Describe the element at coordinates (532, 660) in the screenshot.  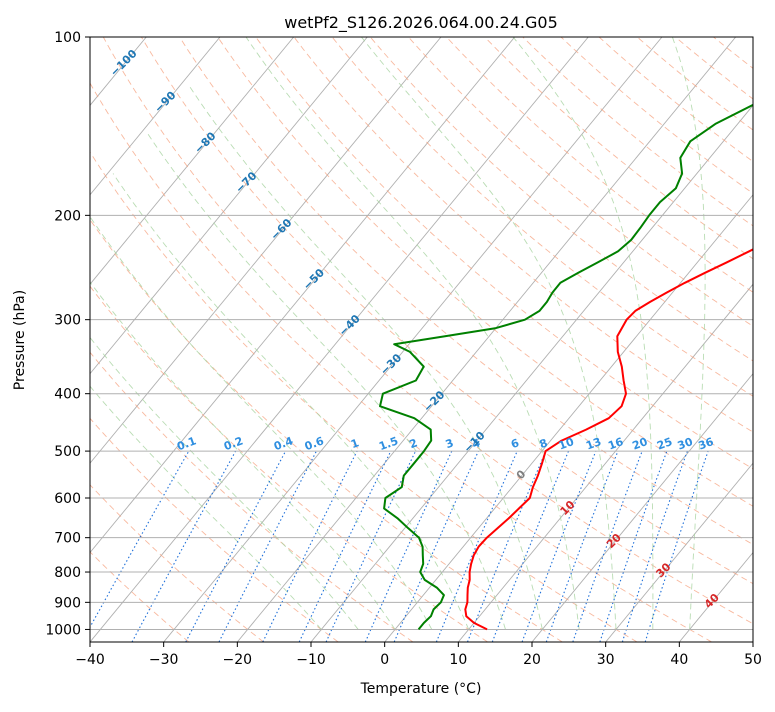
I see `x-tick-label: 20` at that location.